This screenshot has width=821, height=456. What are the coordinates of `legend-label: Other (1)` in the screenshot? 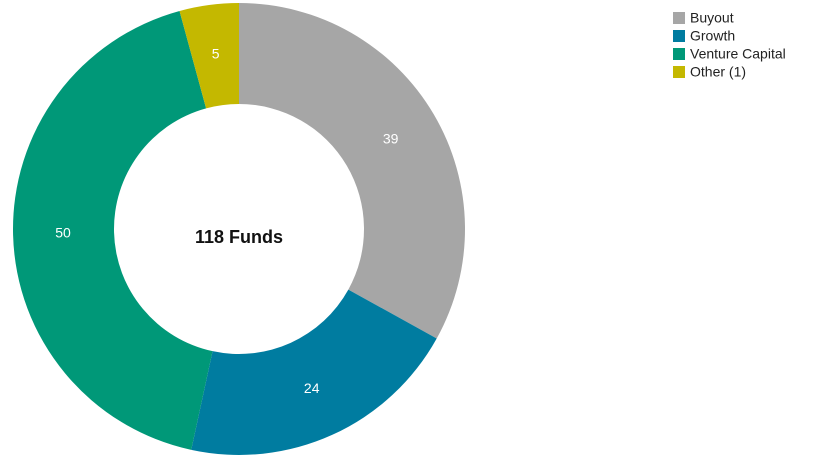 It's located at (718, 72).